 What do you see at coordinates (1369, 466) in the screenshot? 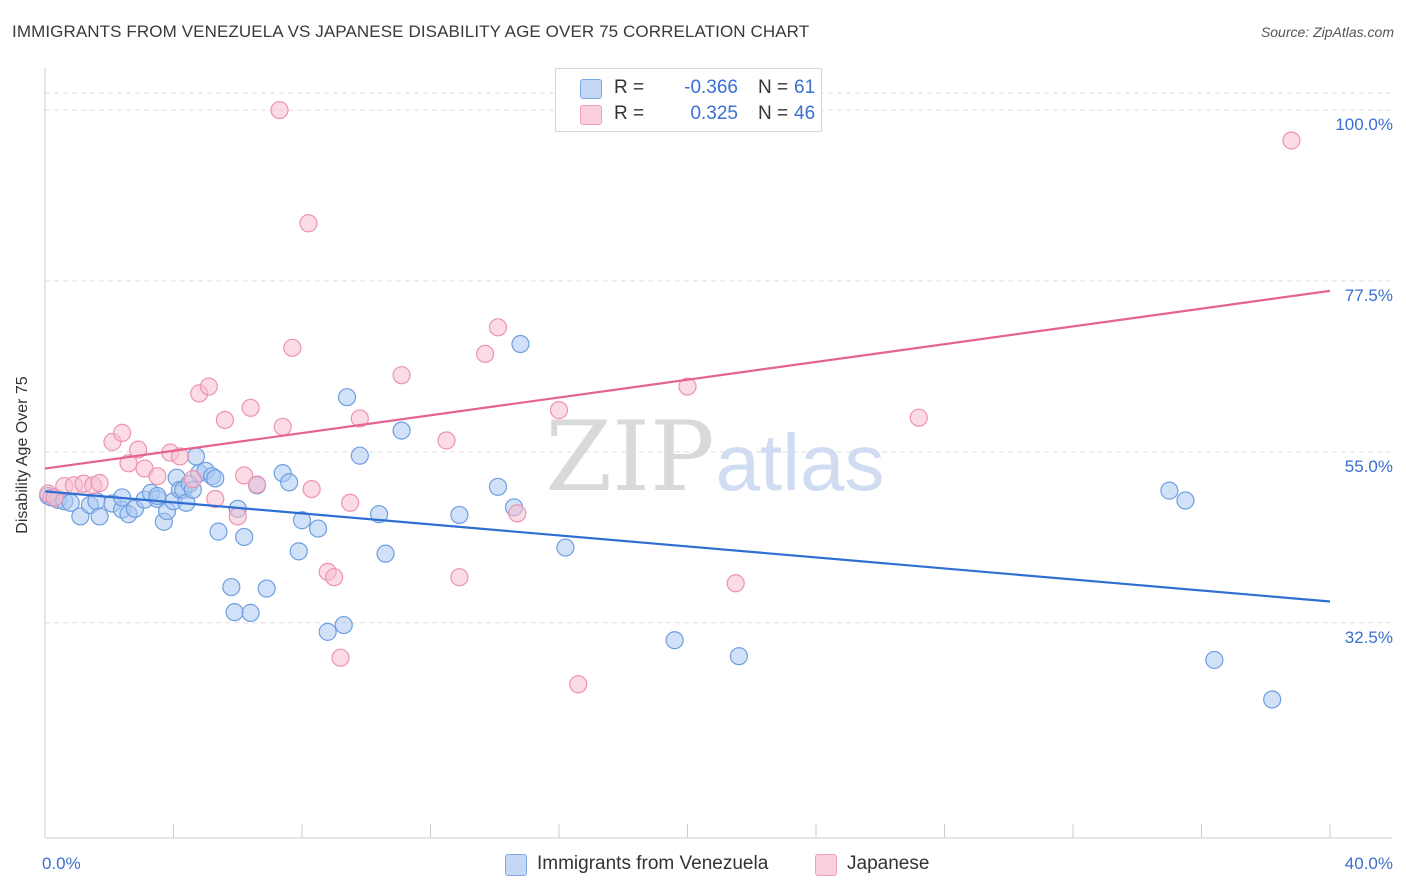
I see `y-tick-label: 55.0%` at bounding box center [1369, 466].